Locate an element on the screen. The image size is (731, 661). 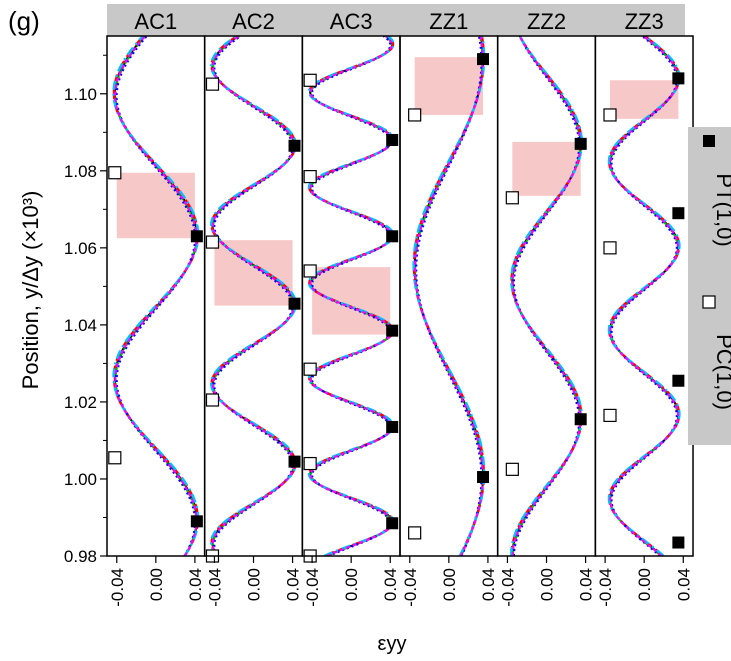
legend: PT(1,0) PC(1,0) is located at coordinates (709, 286).